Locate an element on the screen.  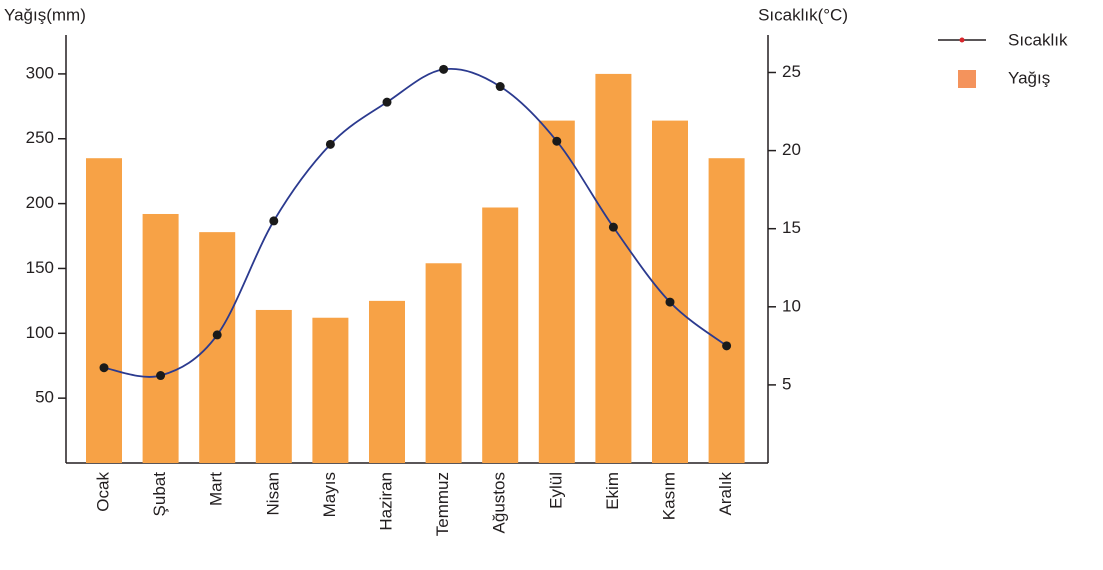
y2-axis-title: Sıcaklık(°C) is located at coordinates (803, 14).